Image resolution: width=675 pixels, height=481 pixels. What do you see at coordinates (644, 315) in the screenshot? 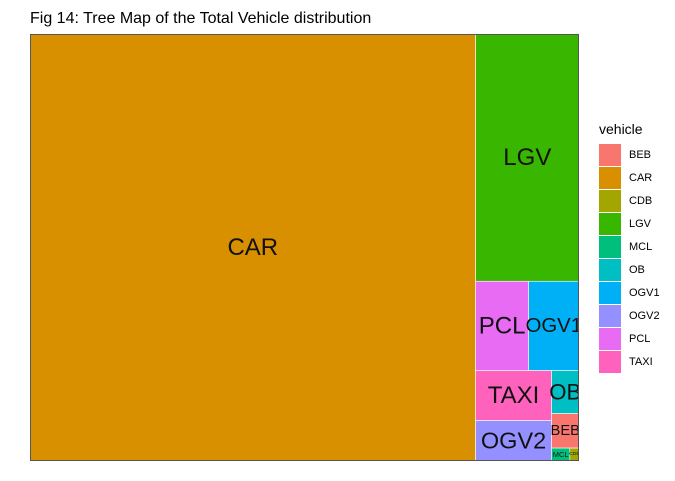
I see `legend-label-ogv2: OGV2` at bounding box center [644, 315].